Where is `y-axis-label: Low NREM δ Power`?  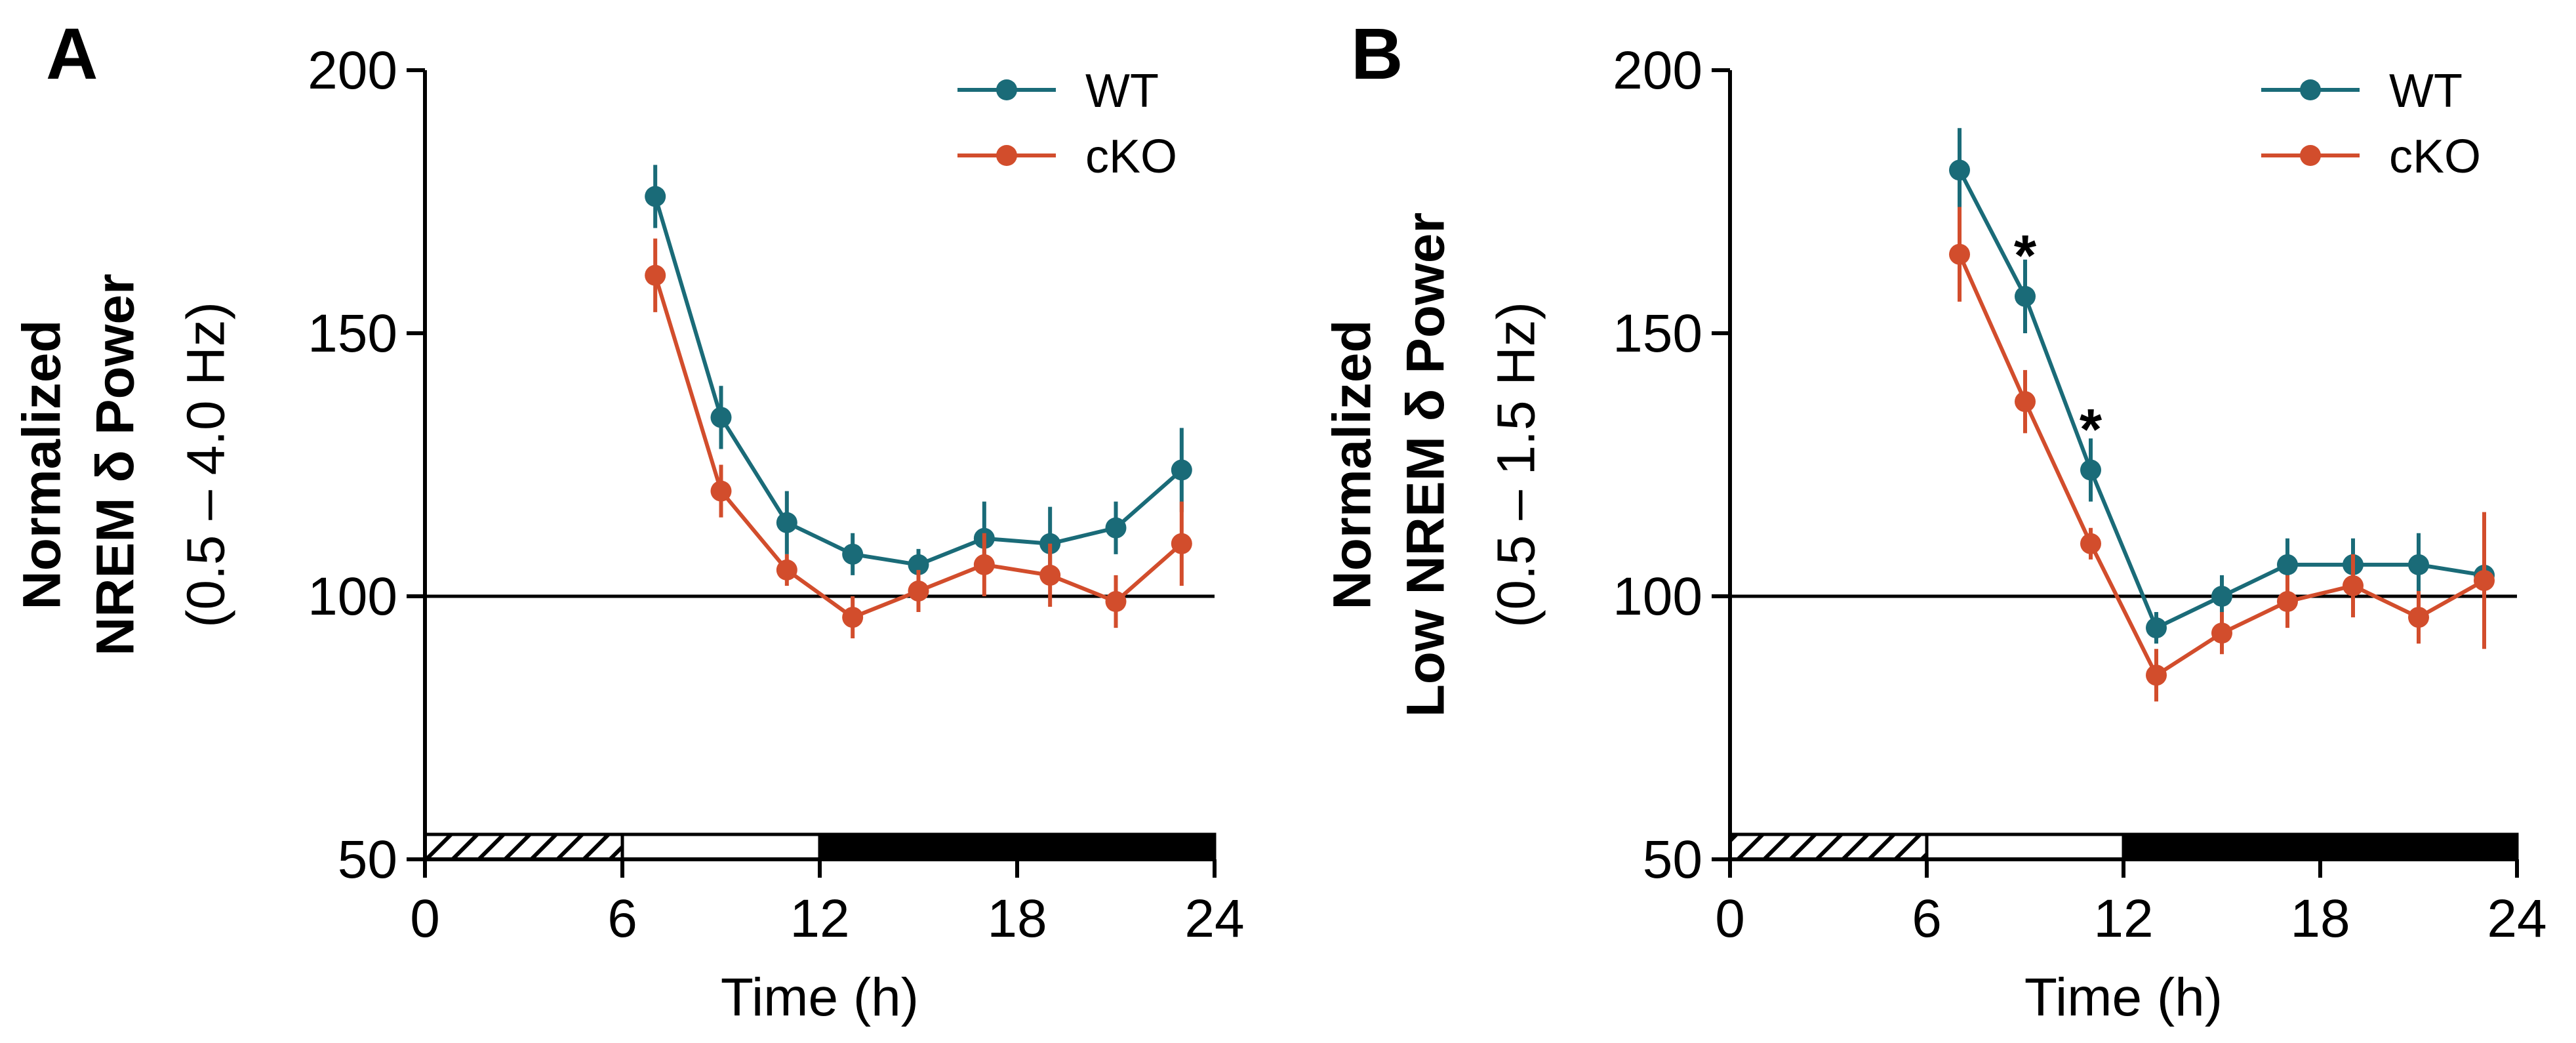
y-axis-label: Low NREM δ Power is located at coordinates (1426, 465).